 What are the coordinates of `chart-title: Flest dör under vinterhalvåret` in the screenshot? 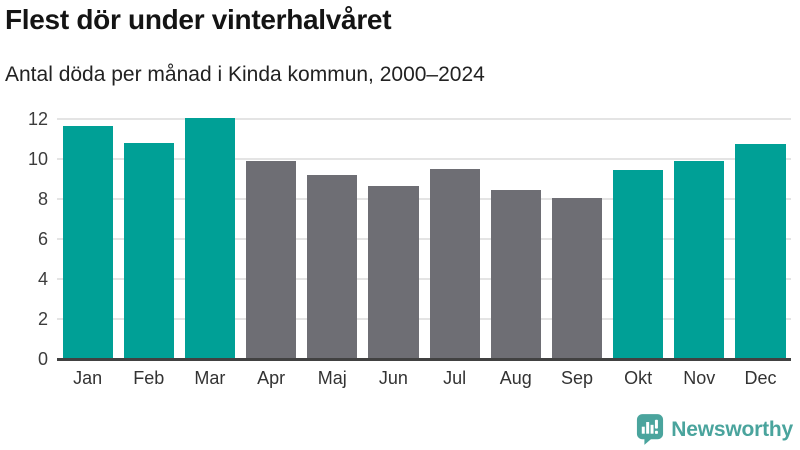 It's located at (198, 19).